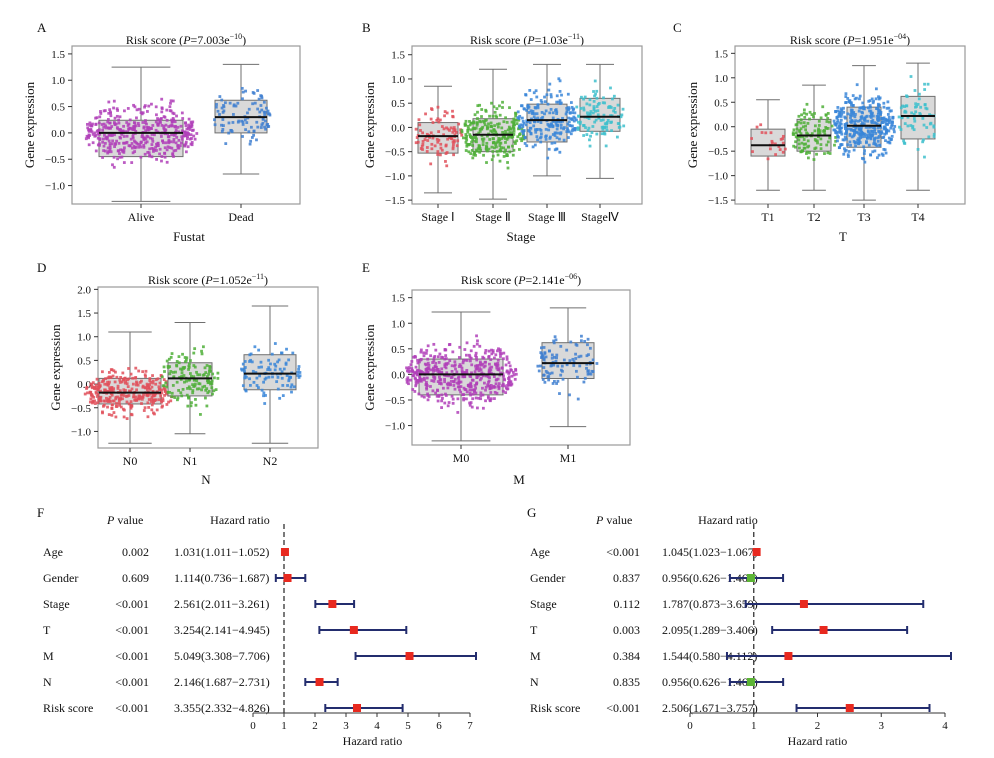 The width and height of the screenshot is (994, 758). What do you see at coordinates (710, 708) in the screenshot?
I see `row-hr-text: 2.506(1.671−3.757)` at bounding box center [710, 708].